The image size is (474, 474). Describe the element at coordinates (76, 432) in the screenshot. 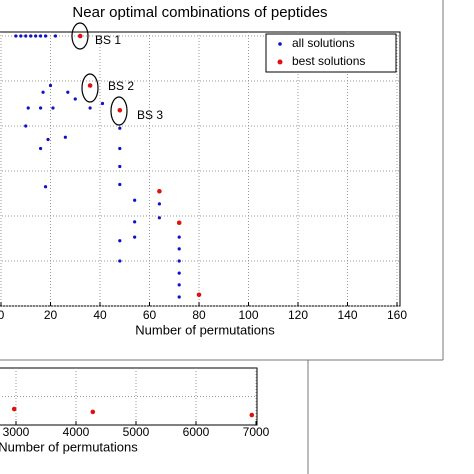

I see `x-tick-label: 4000` at that location.